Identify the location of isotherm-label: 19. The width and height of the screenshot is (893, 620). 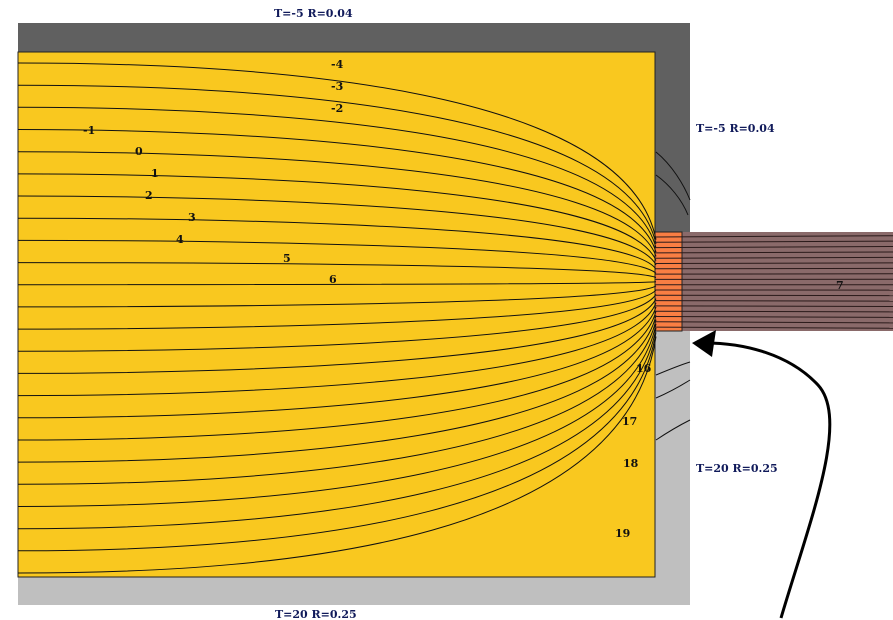
(622, 533).